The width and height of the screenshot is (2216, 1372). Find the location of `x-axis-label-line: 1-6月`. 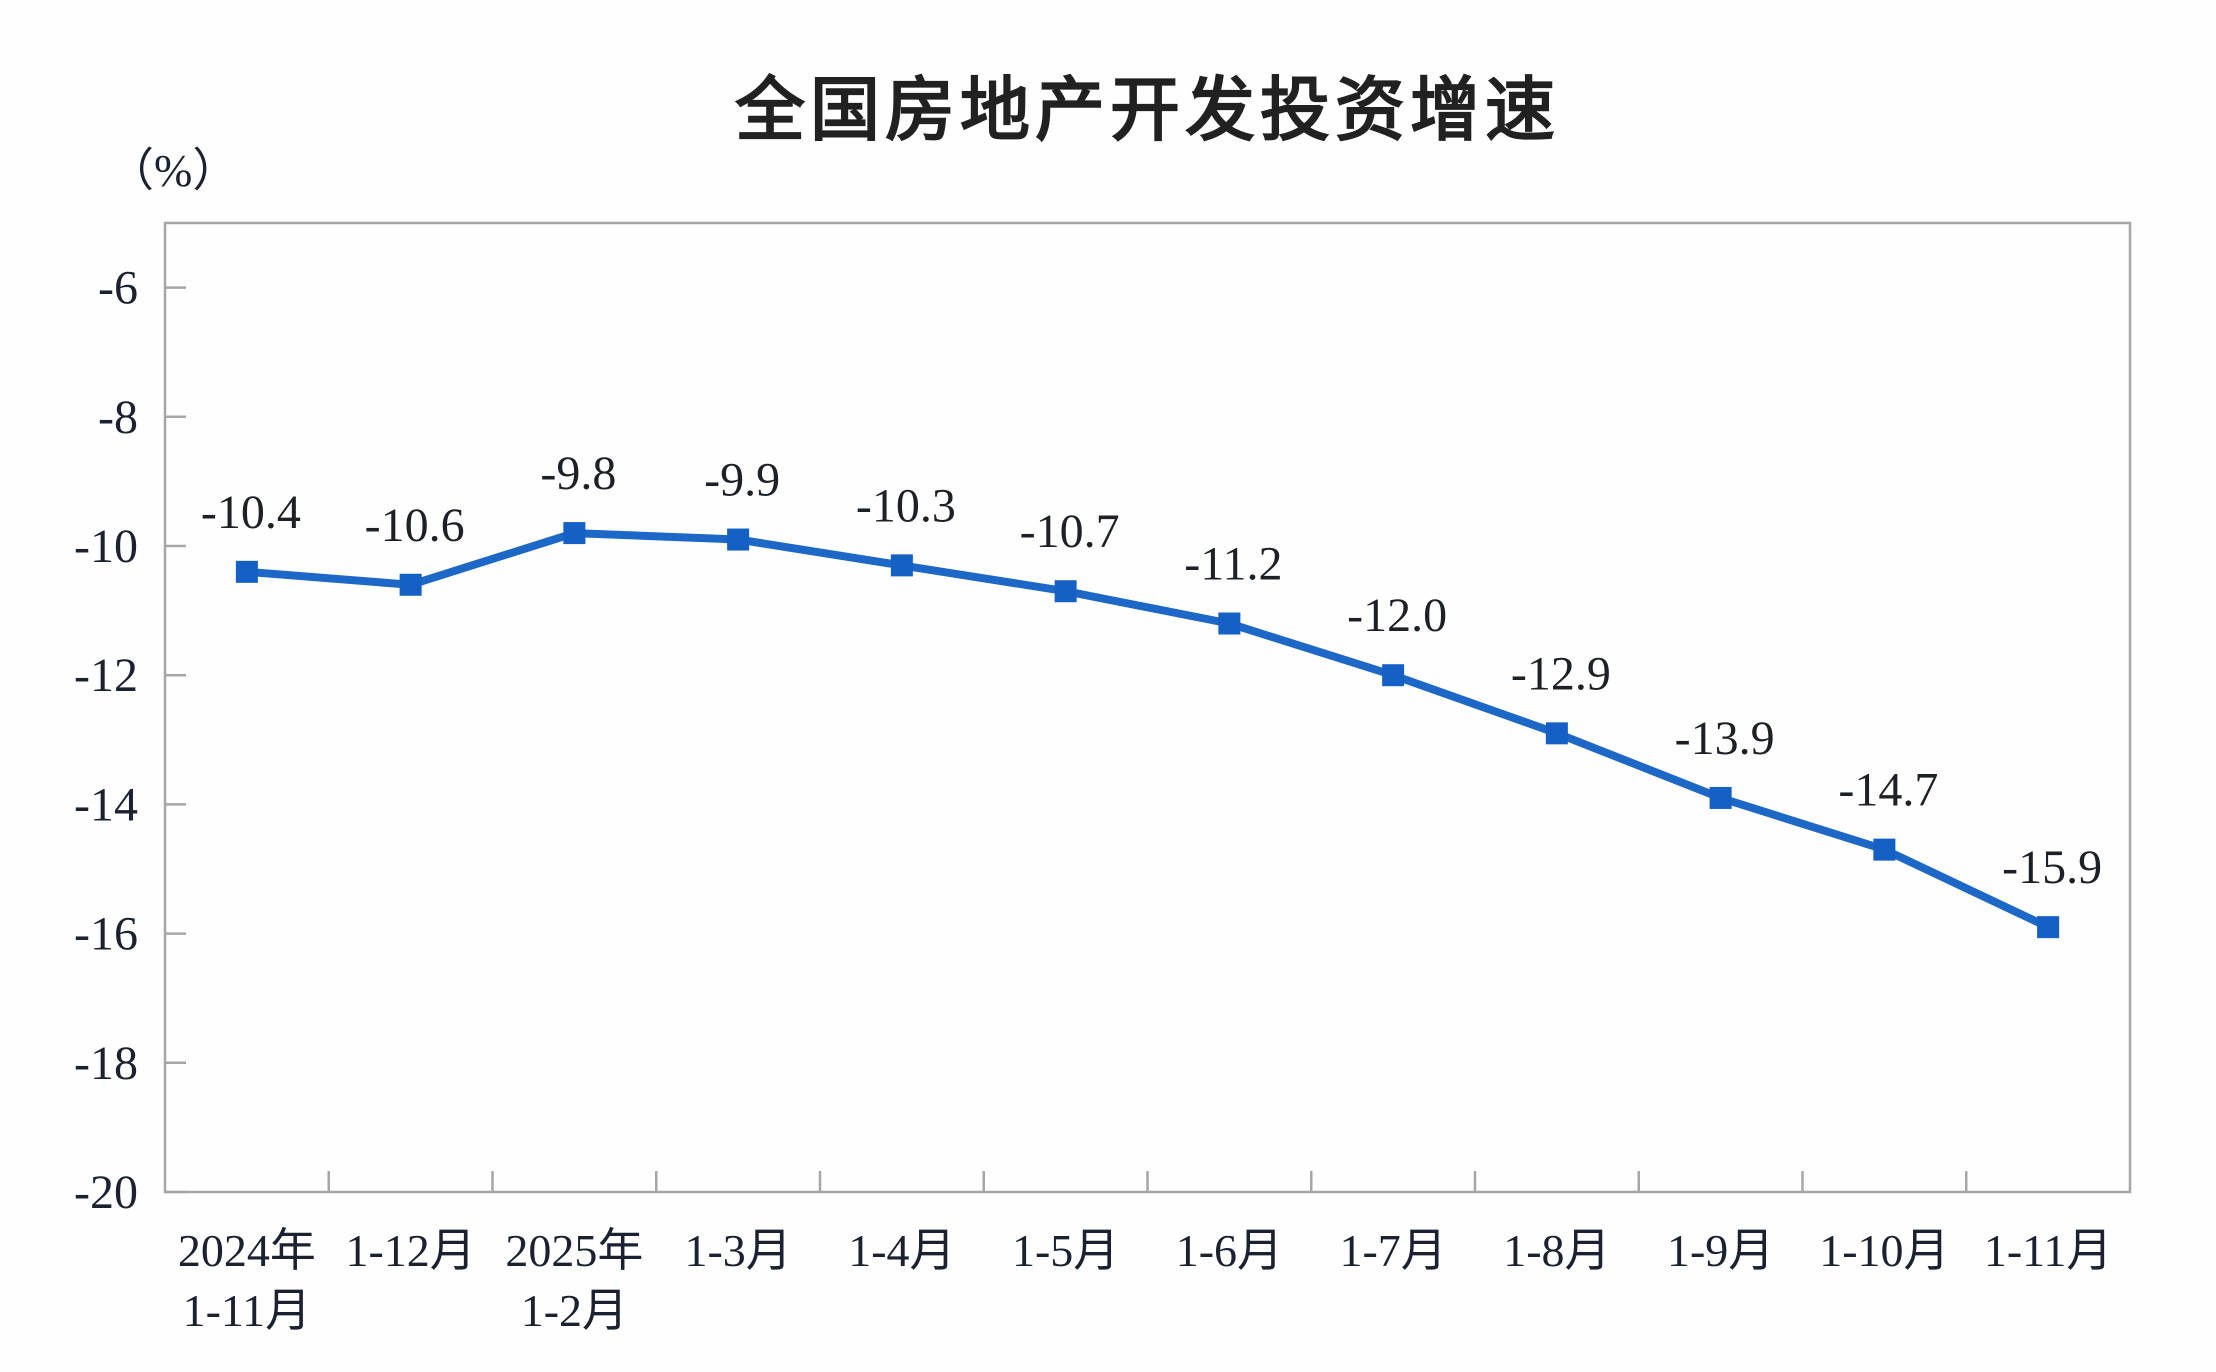

x-axis-label-line: 1-6月 is located at coordinates (1229, 1250).